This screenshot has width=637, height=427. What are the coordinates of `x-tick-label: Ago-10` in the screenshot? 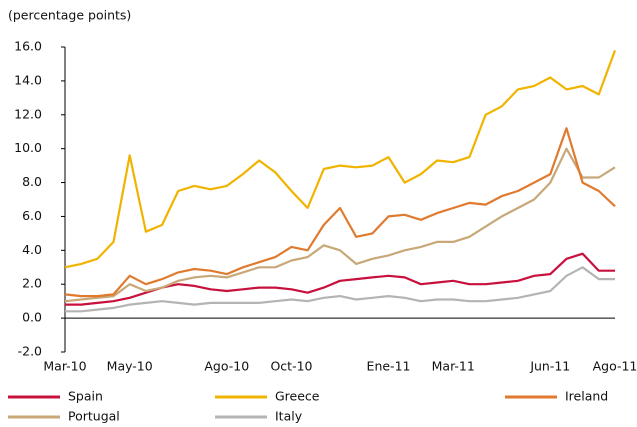 It's located at (226, 366).